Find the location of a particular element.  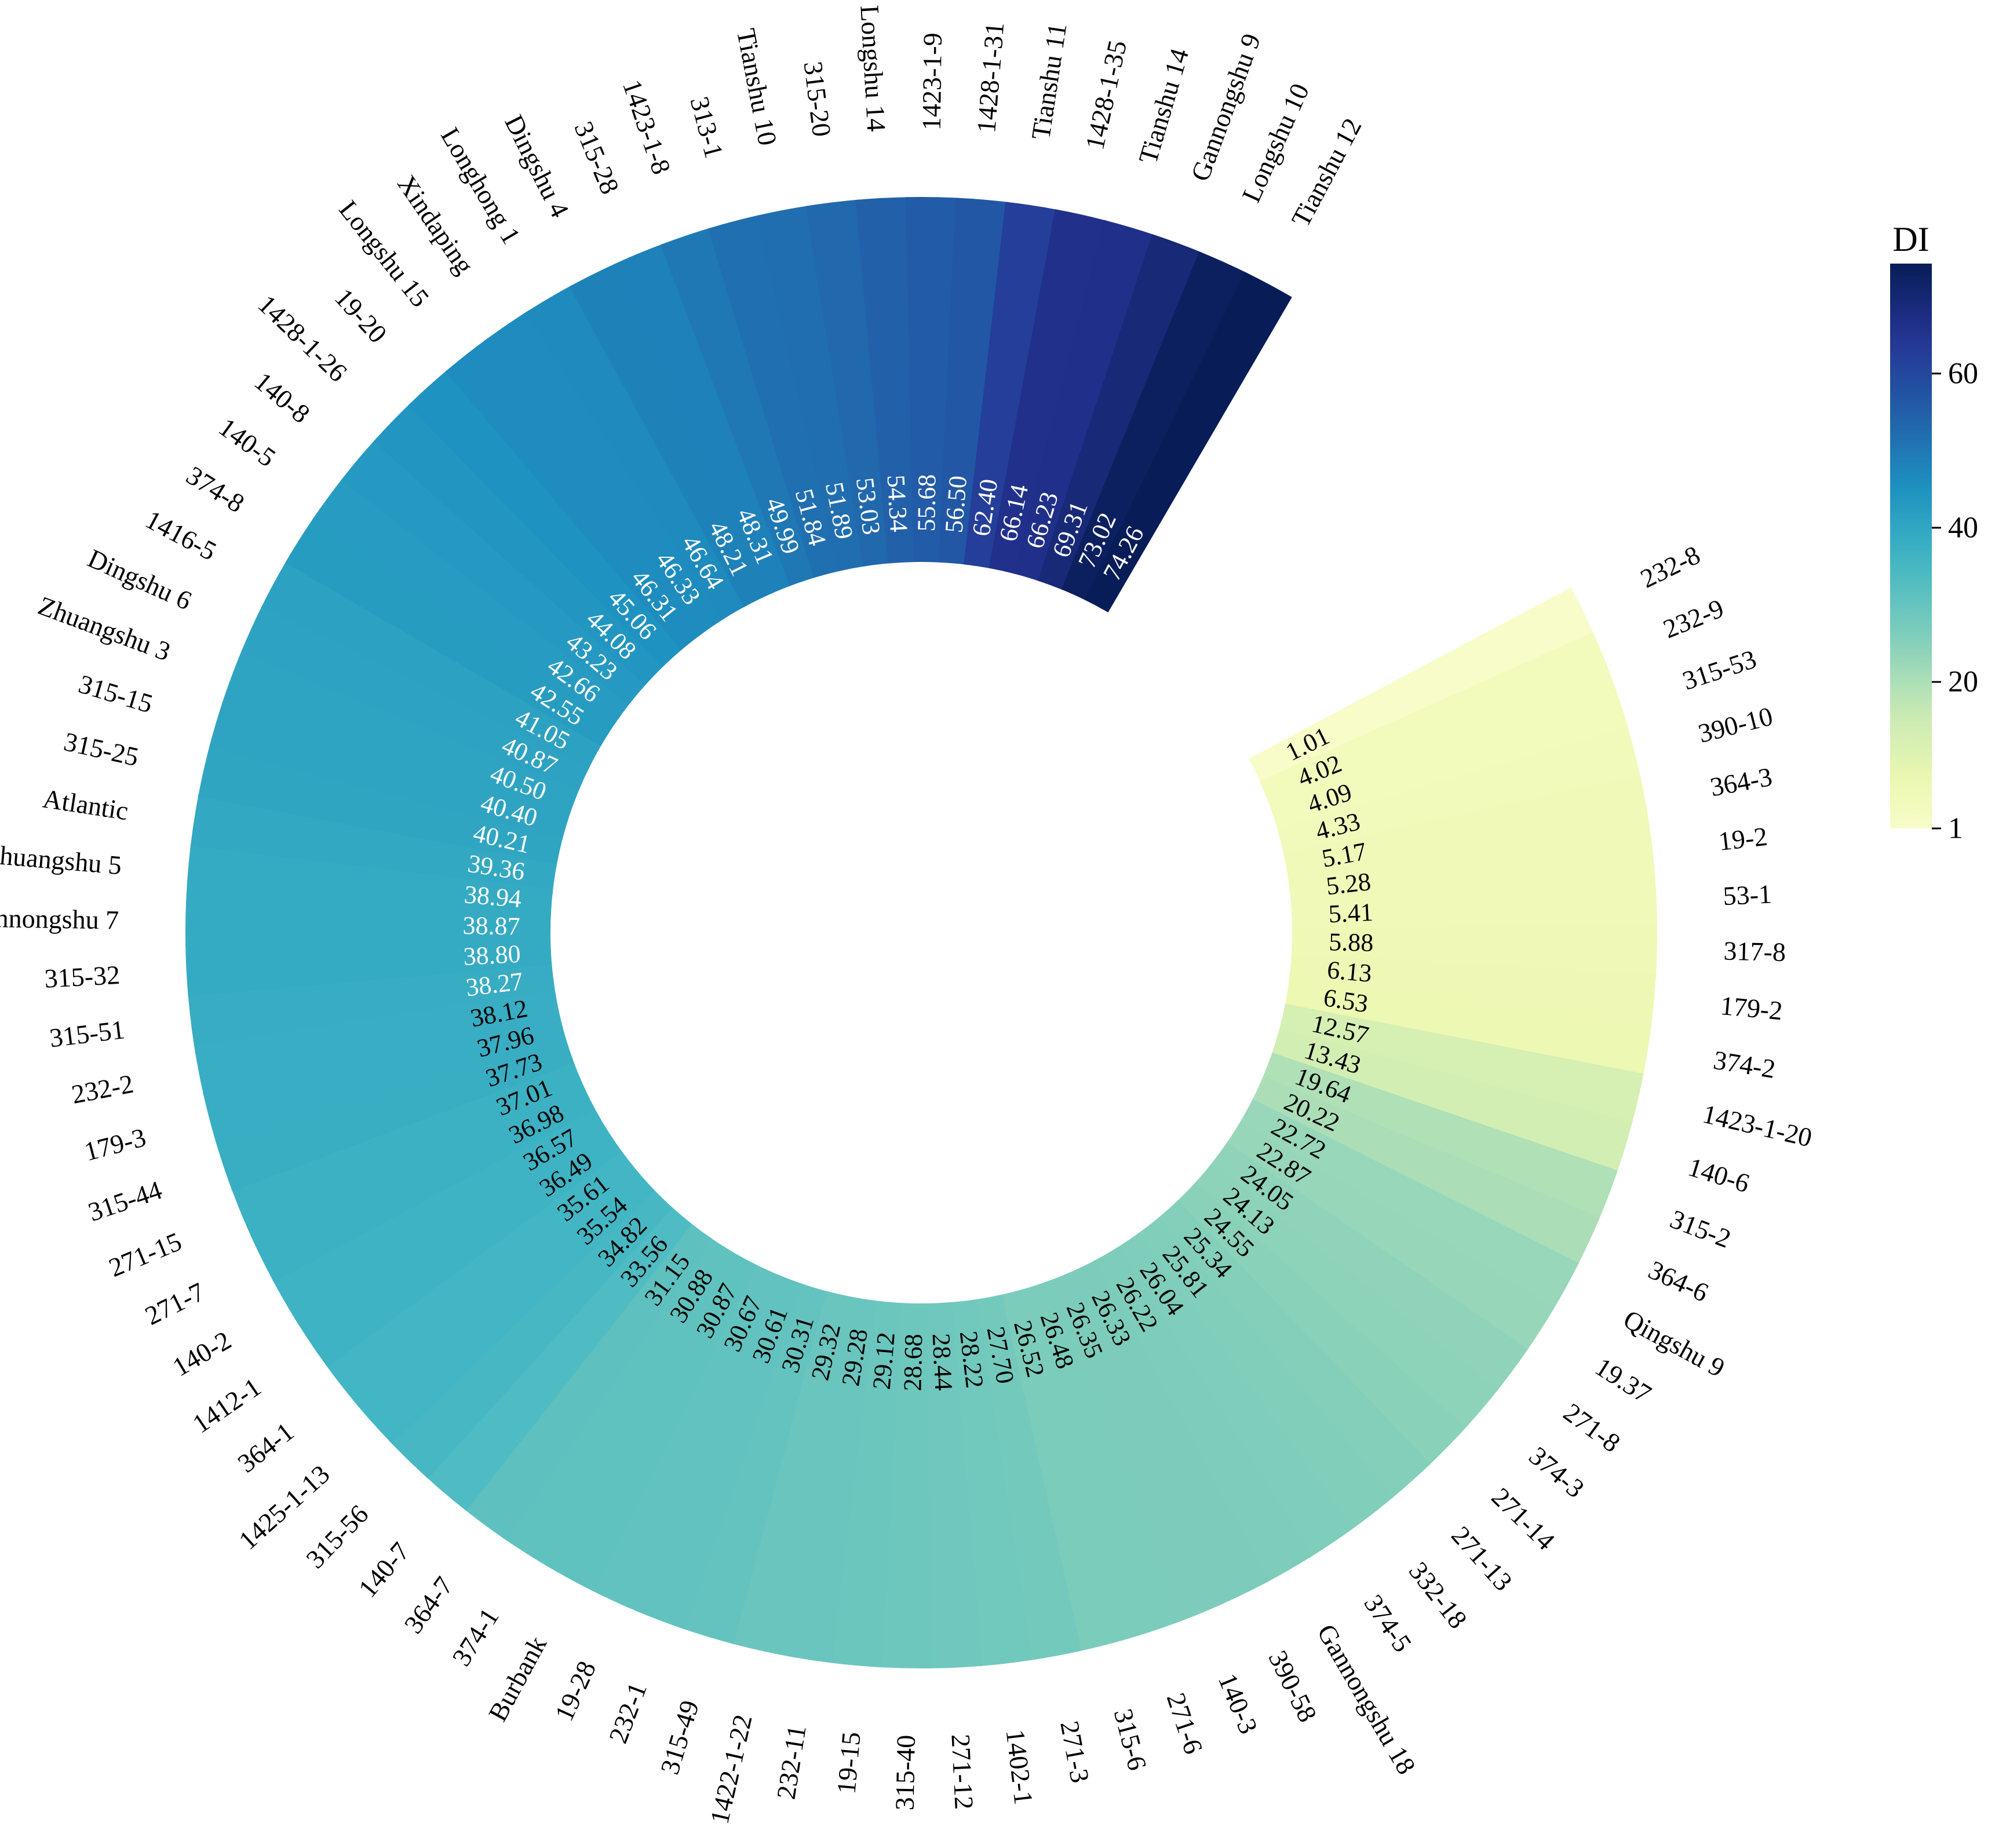

category-label: 315-53 is located at coordinates (1719, 670).